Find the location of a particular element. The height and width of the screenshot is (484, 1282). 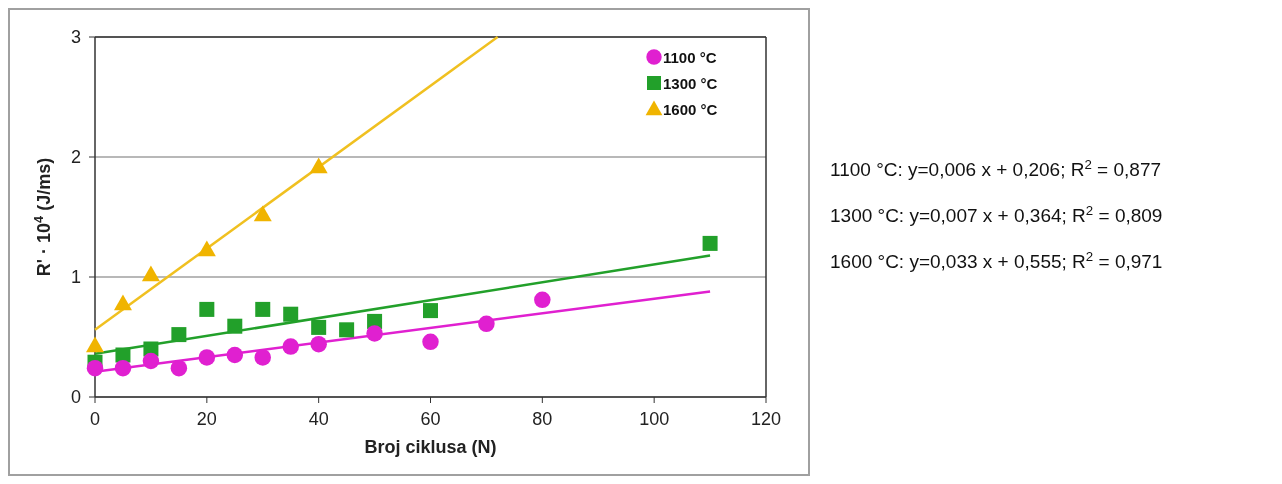

x-tick-label: 60 is located at coordinates (430, 419).